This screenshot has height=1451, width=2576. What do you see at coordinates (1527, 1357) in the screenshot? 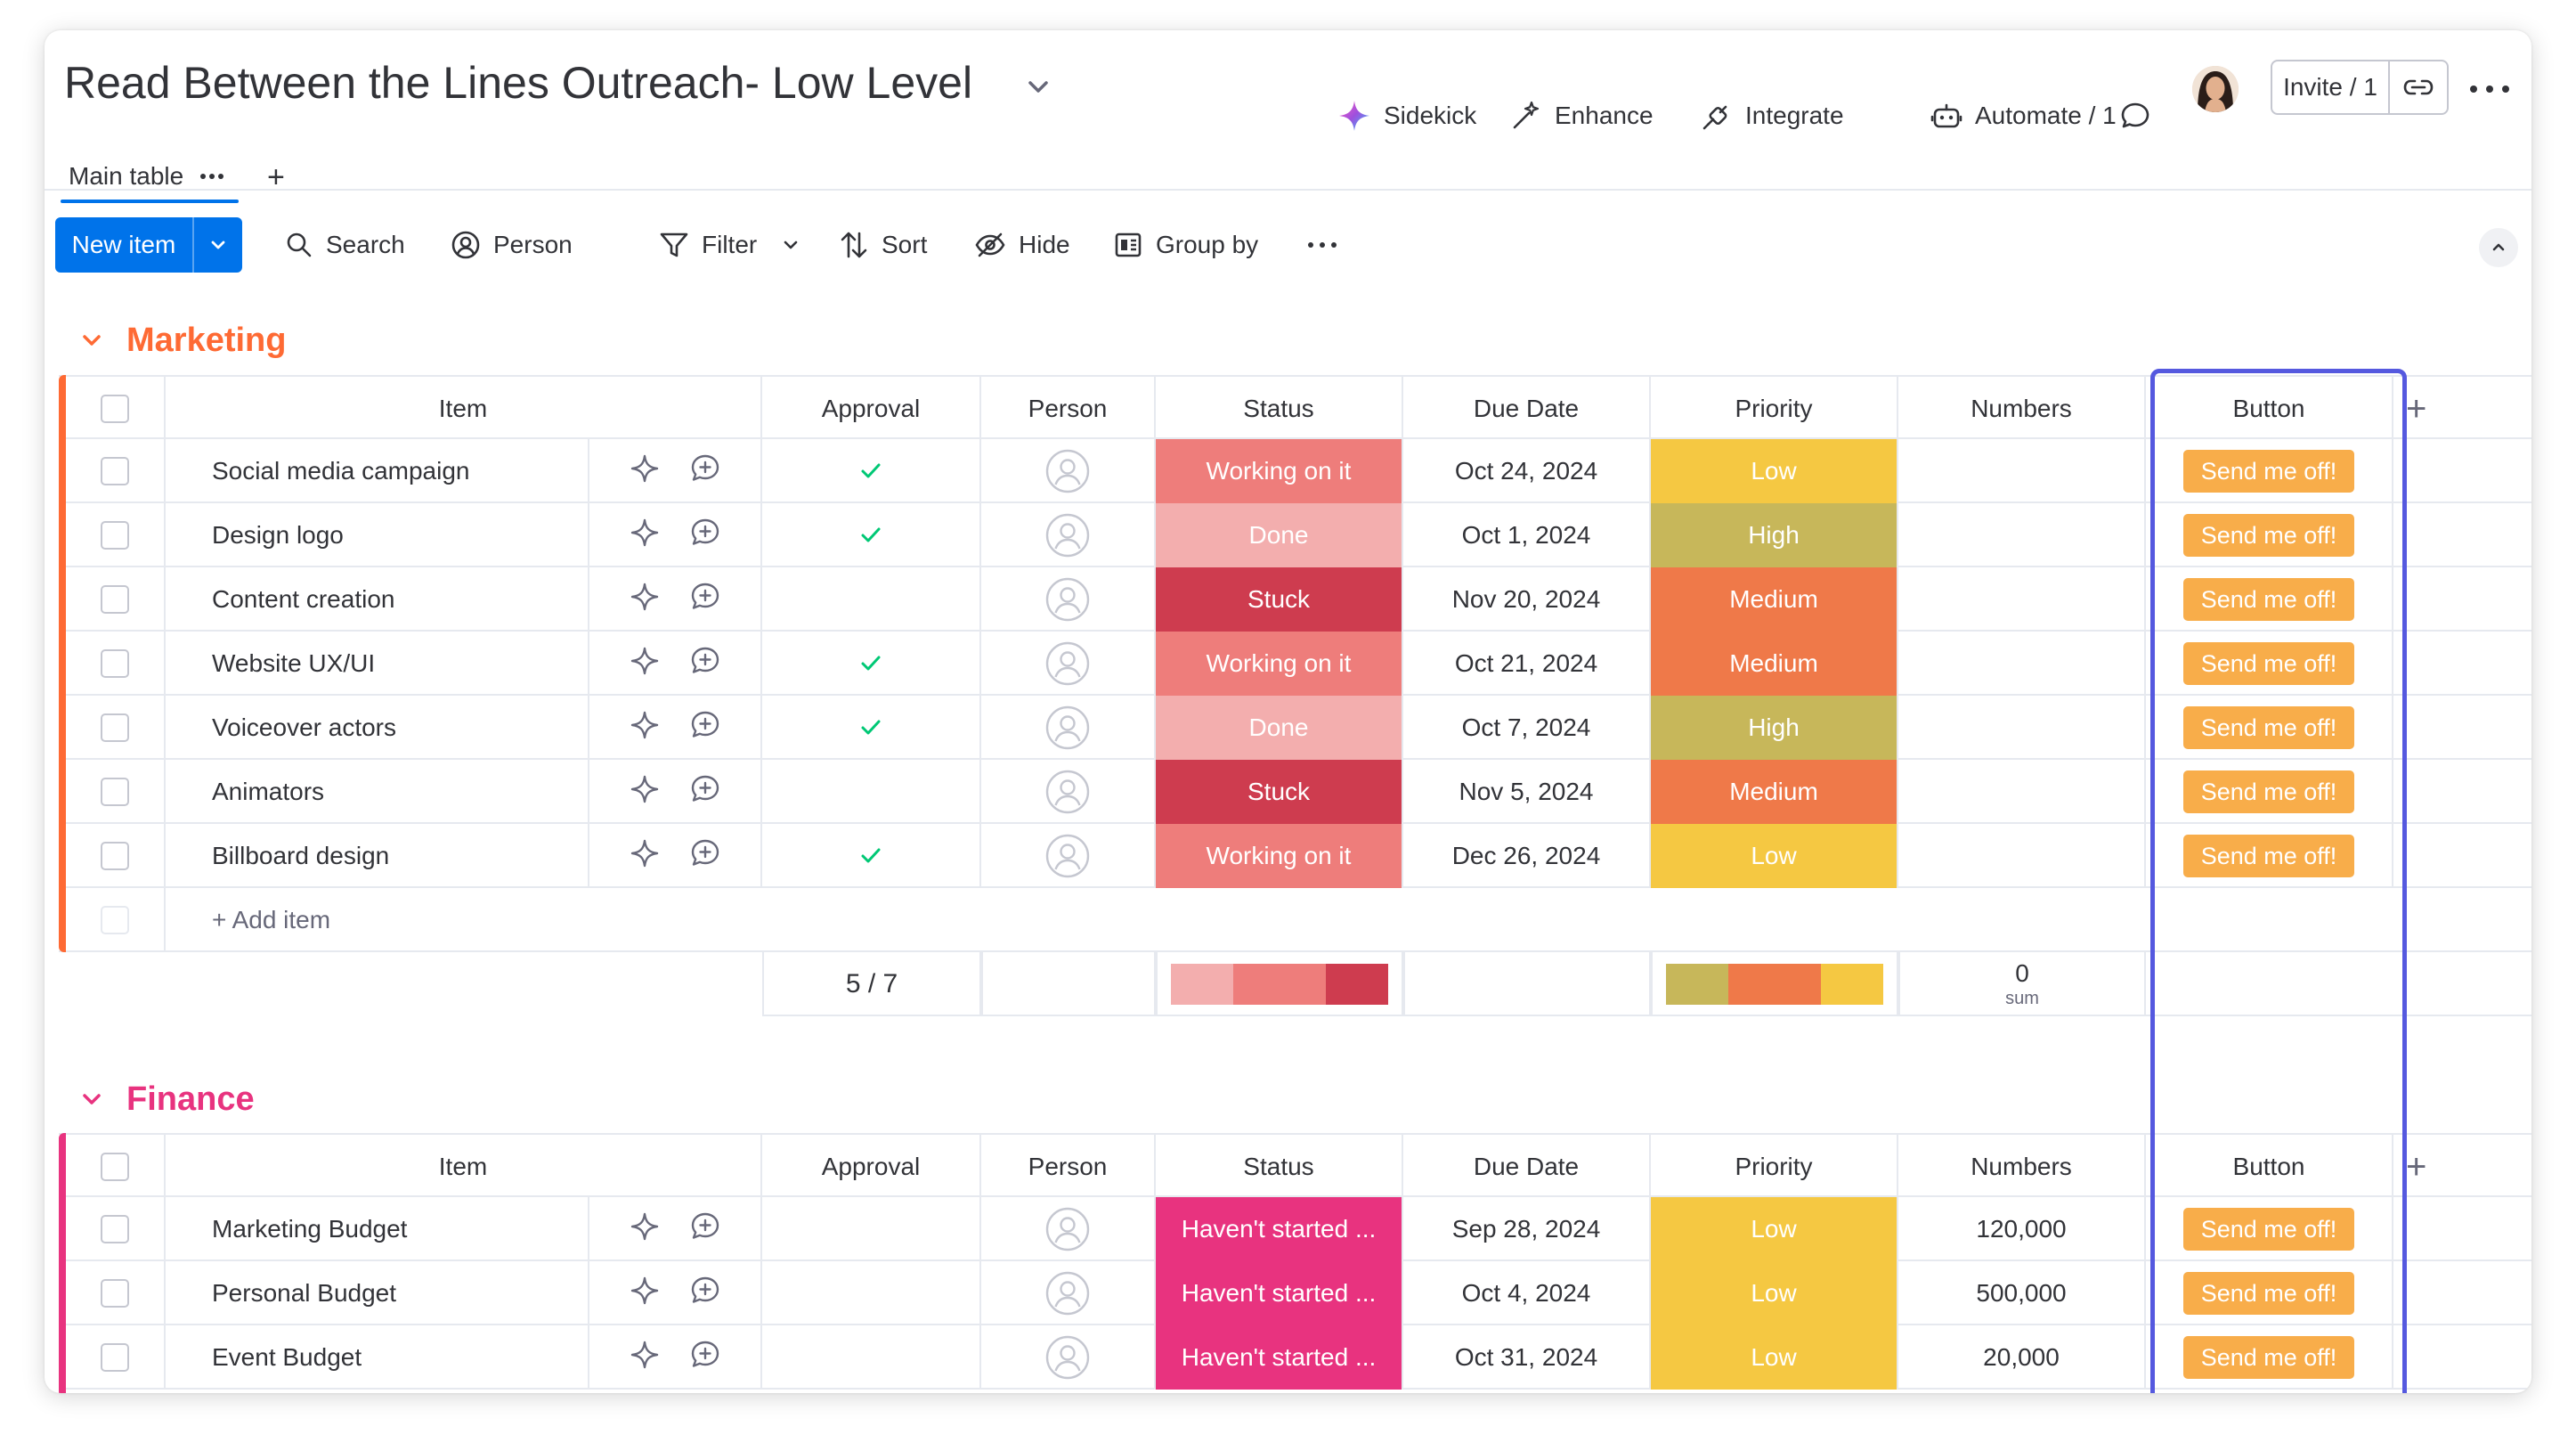
I see `due-date-cell: Oct 31, 2024` at bounding box center [1527, 1357].